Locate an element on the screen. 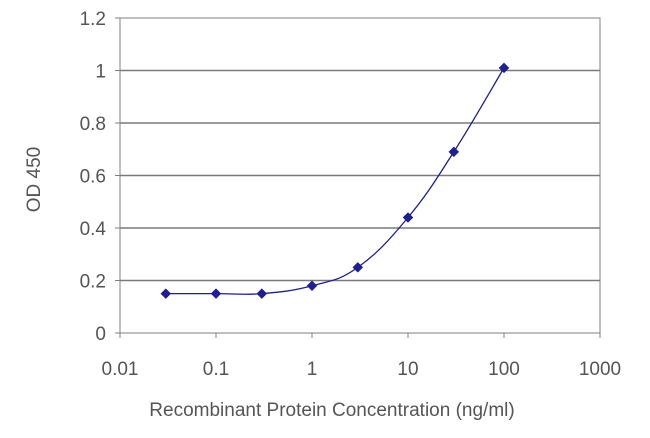 The image size is (650, 438). y-tick-label-0.6: 0.6 is located at coordinates (93, 177).